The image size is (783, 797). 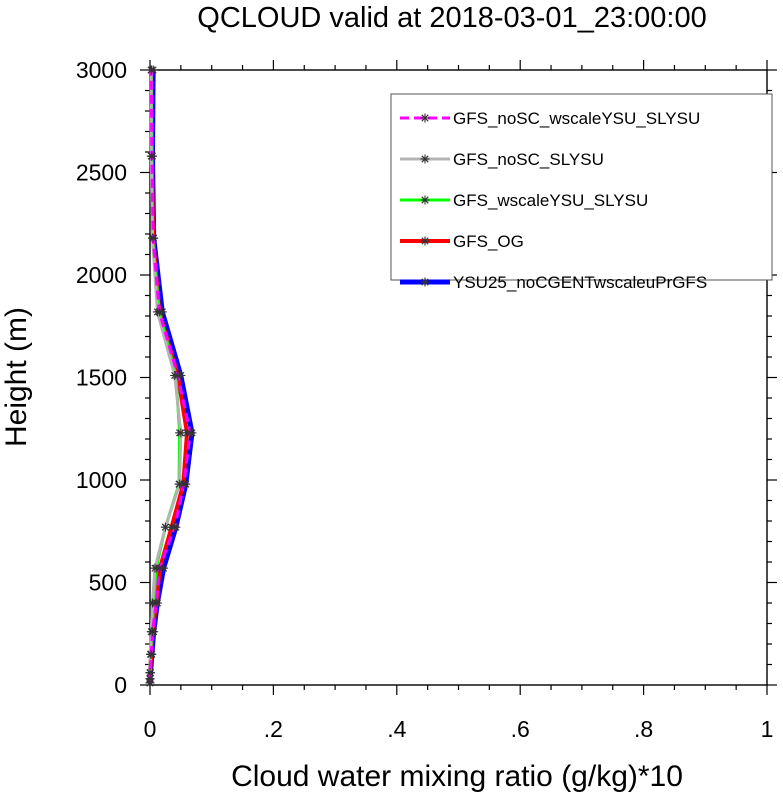 I want to click on legend-label: GFS_noSC_SLYSU, so click(x=528, y=159).